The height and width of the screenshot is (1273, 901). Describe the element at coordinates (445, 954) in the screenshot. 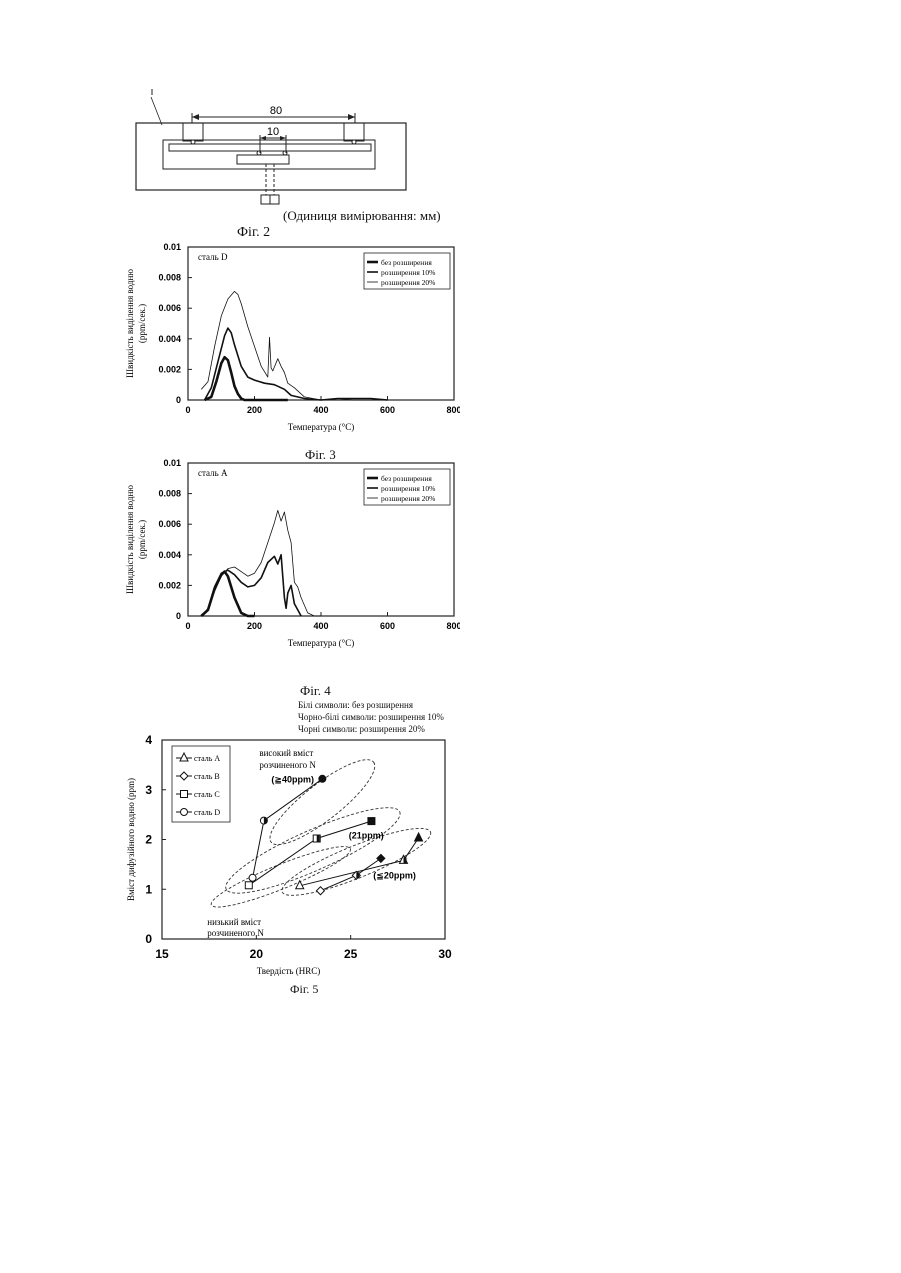

I see `x-tick-label: 30` at that location.